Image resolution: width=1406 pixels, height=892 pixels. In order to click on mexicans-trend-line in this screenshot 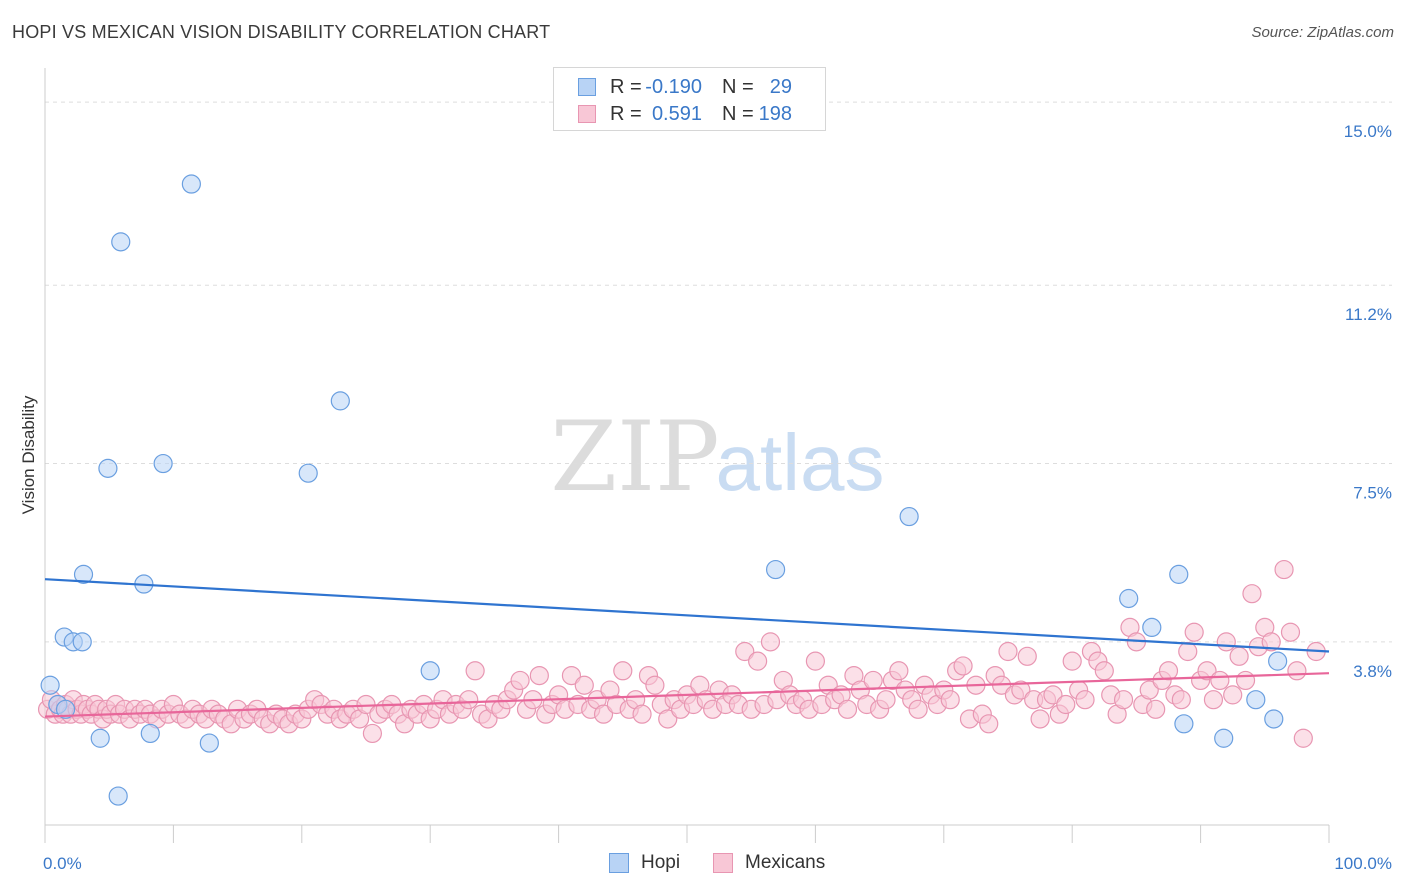, I will do `click(687, 695)`.